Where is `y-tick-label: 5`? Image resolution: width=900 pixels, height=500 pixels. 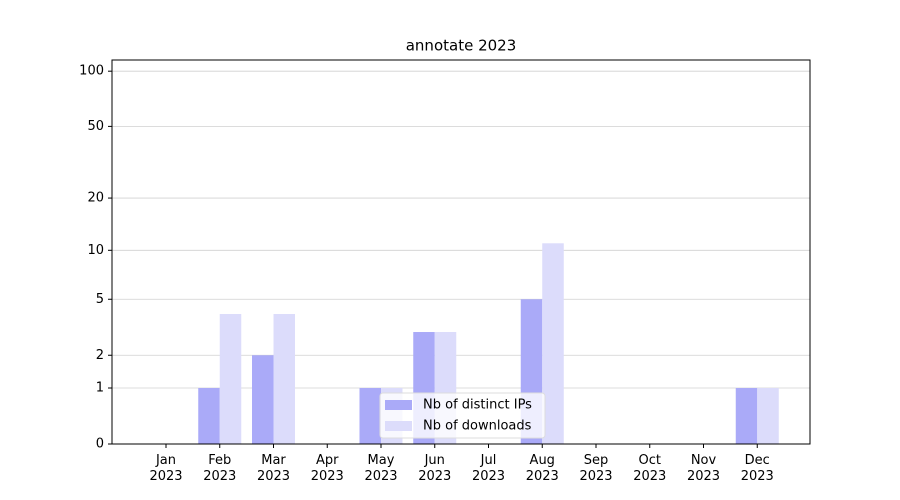
y-tick-label: 5 is located at coordinates (100, 299).